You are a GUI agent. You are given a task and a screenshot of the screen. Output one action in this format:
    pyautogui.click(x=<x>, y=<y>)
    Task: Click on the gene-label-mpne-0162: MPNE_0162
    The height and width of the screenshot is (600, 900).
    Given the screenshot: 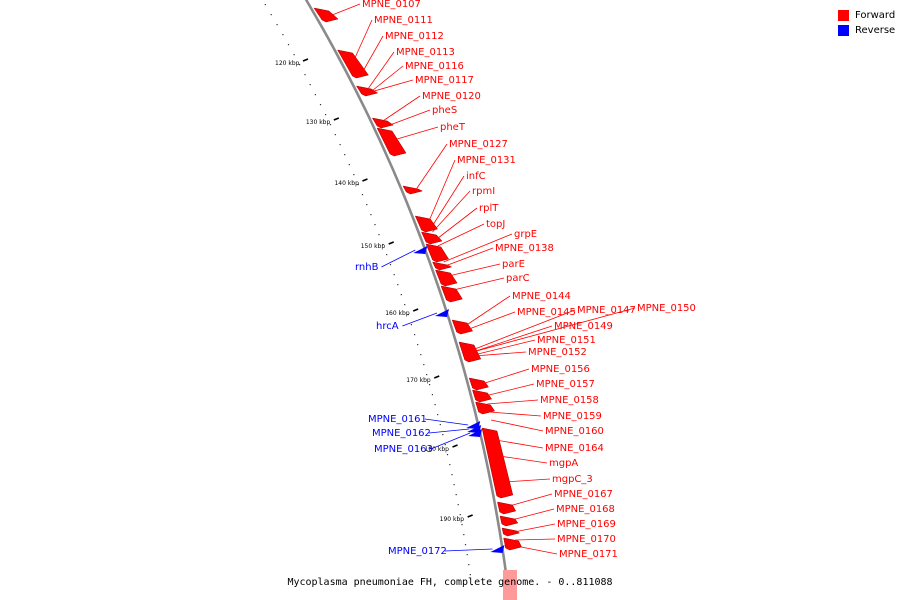 What is the action you would take?
    pyautogui.click(x=401, y=433)
    